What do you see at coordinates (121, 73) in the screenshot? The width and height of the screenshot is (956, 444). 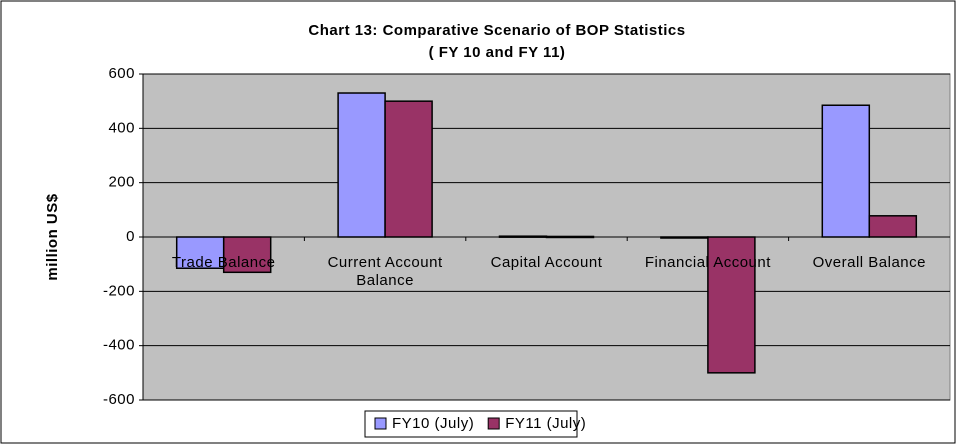 I see `y-tick-label: 600` at bounding box center [121, 73].